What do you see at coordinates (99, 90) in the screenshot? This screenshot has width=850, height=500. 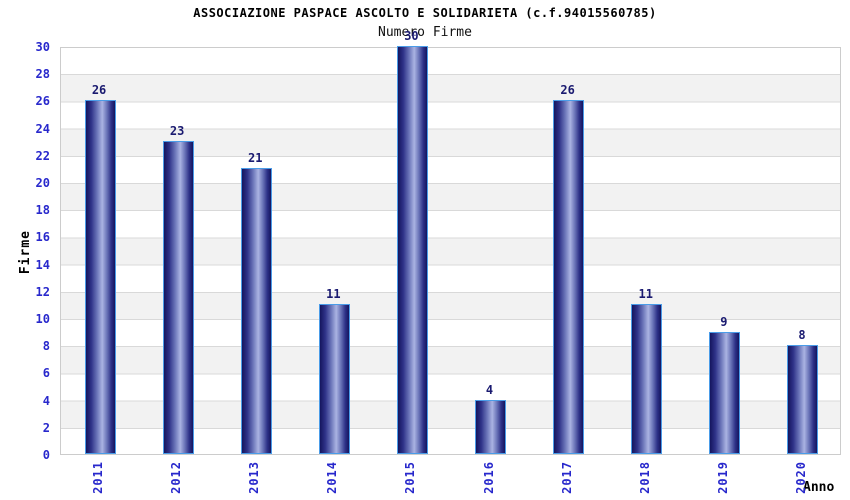 I see `bar-value-label-2011: 26` at bounding box center [99, 90].